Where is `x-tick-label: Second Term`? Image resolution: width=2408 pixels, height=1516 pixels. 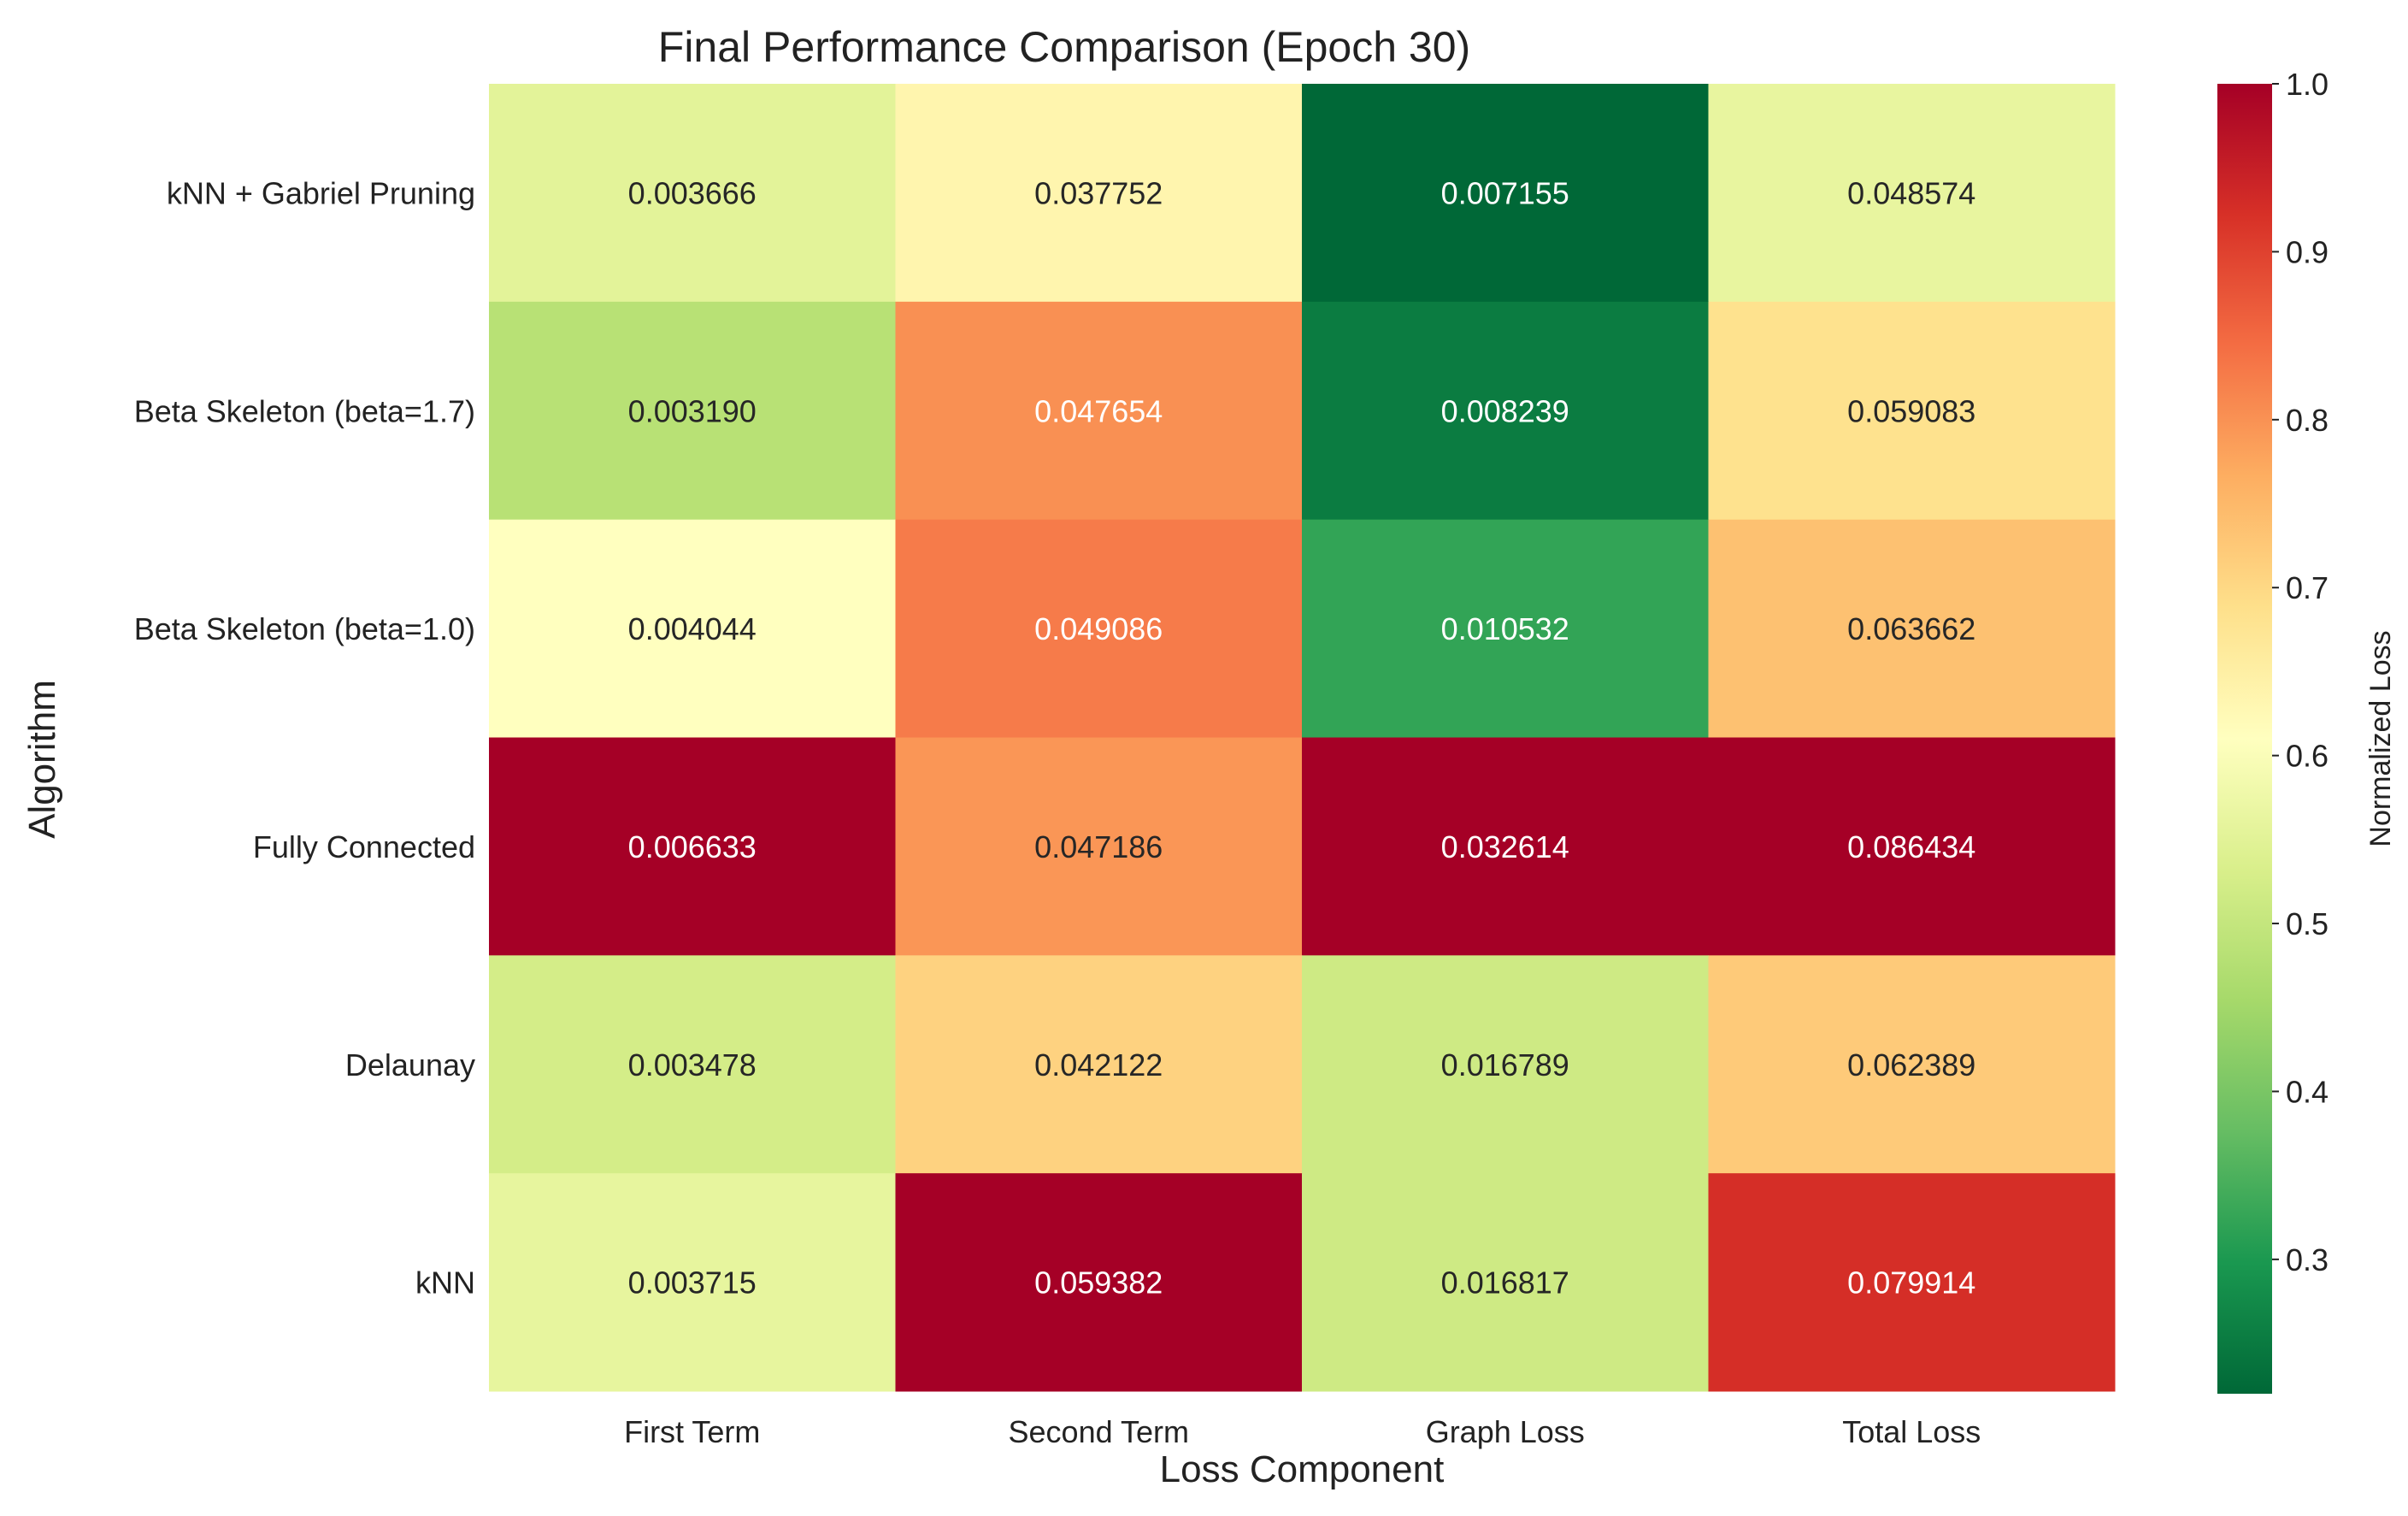 x-tick-label: Second Term is located at coordinates (1099, 1431).